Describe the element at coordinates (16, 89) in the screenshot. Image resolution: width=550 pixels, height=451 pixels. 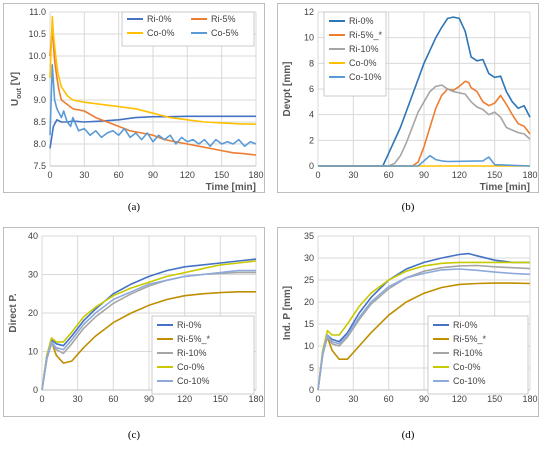
I see `y-axis-title: Uout [V]` at that location.